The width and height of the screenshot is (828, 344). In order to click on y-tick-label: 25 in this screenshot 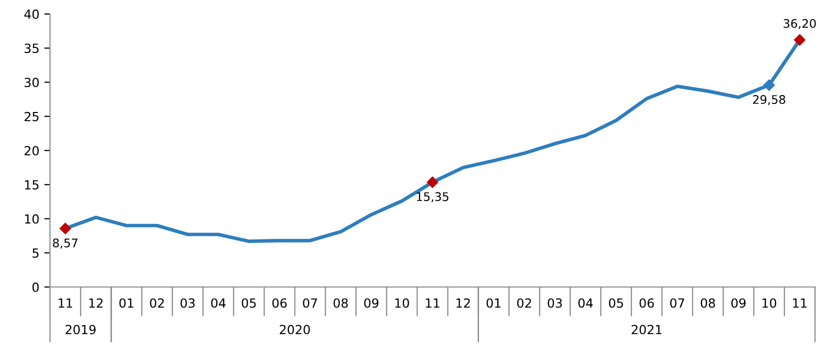, I will do `click(31, 117)`.